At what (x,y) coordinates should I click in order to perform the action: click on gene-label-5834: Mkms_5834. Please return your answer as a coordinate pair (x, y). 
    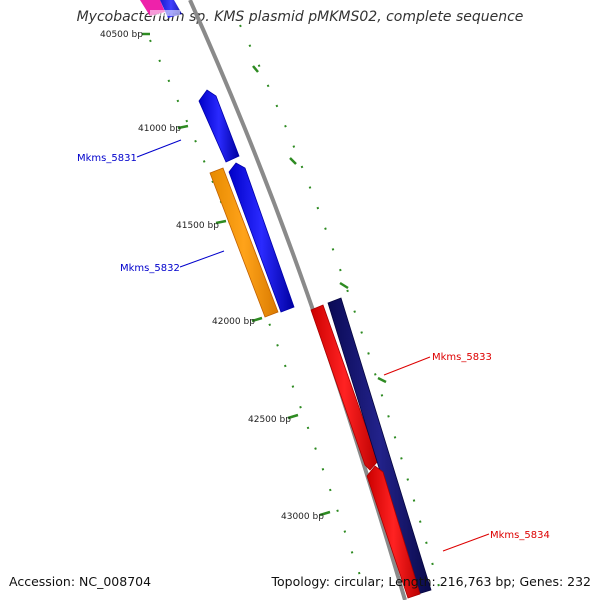
    Looking at the image, I should click on (520, 535).